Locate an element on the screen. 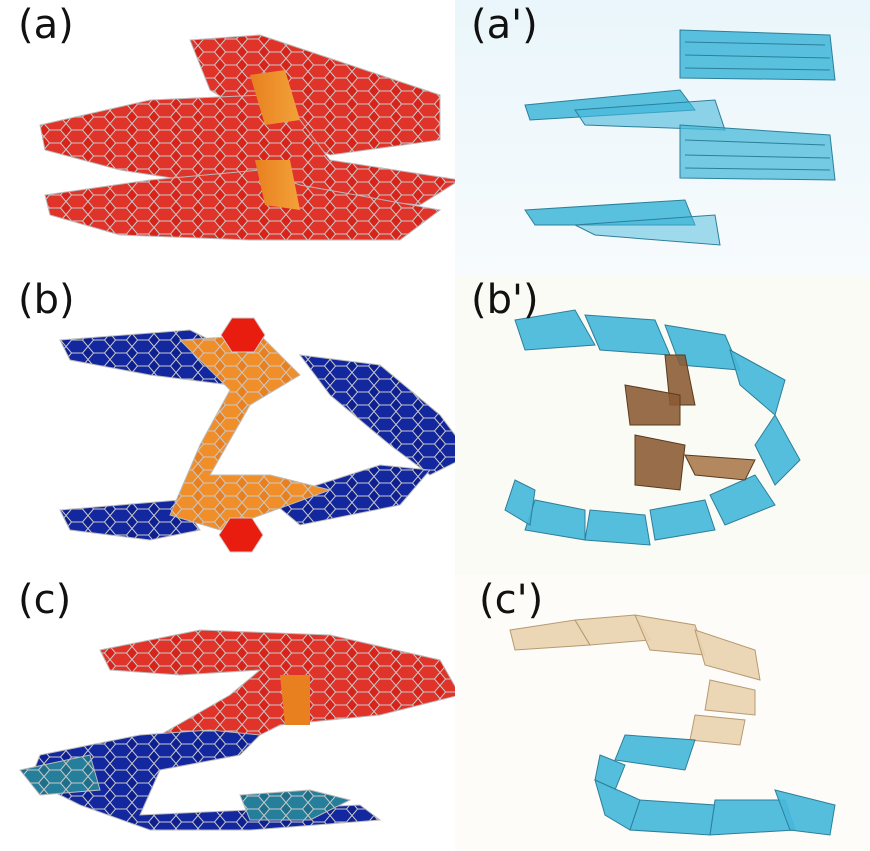  panel-label-c: (c) is located at coordinates (45, 600).